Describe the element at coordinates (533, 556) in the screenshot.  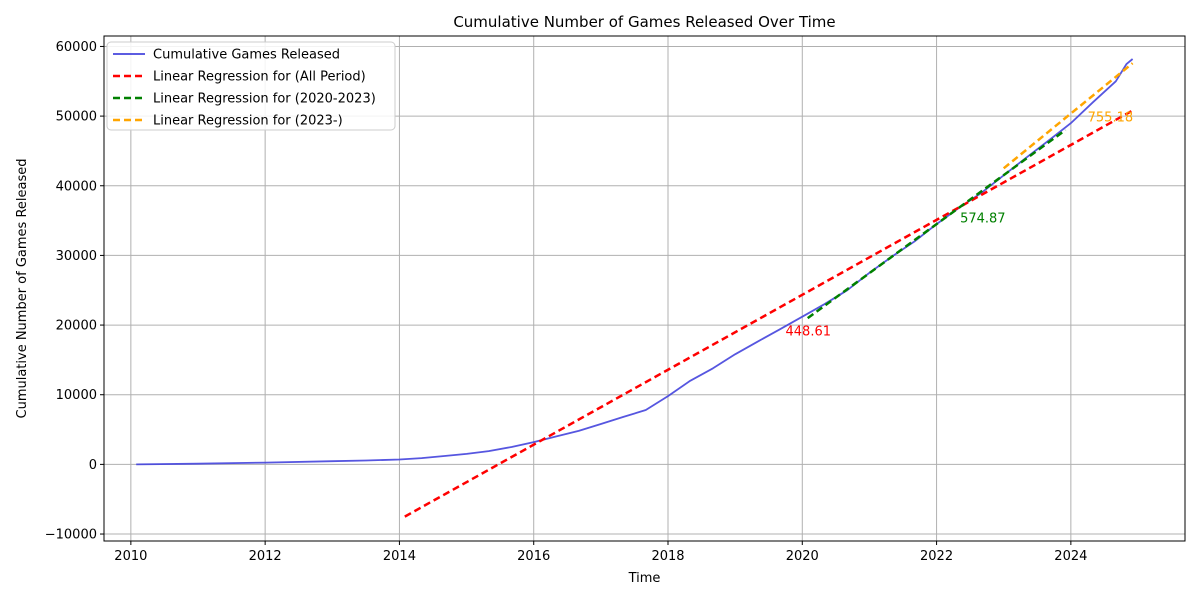
I see `x-tick-label: 2016` at that location.